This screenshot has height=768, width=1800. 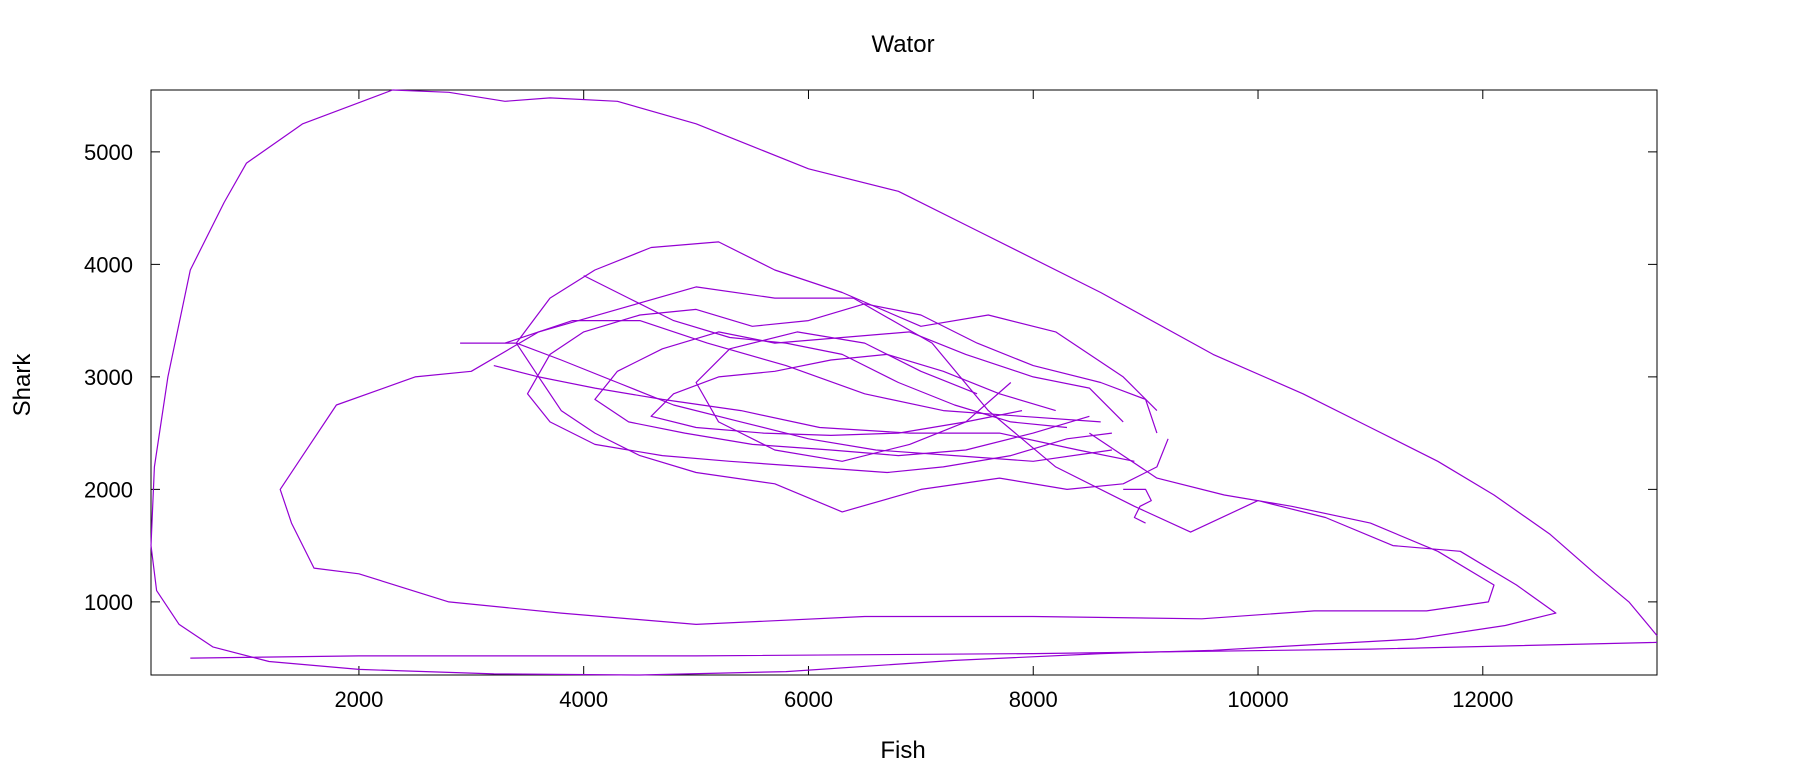 I want to click on x-tick-label: 2000, so click(x=358, y=699).